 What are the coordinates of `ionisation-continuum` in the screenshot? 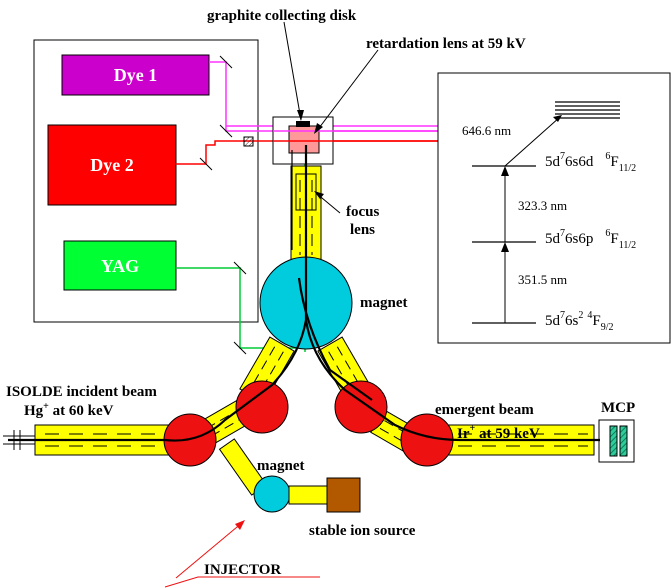 It's located at (587, 110).